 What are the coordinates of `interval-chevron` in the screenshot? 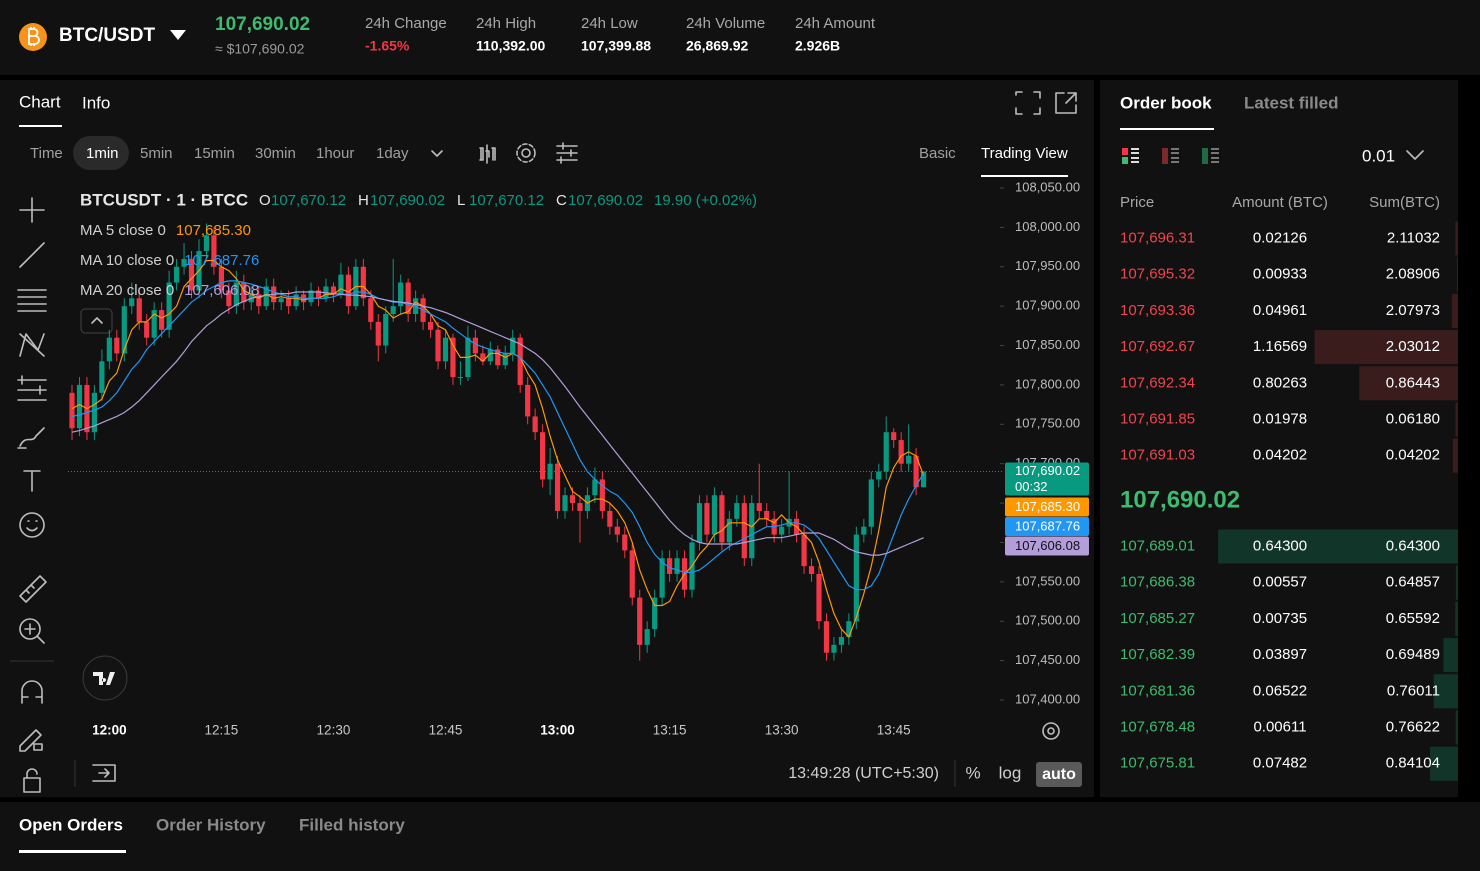 It's located at (437, 153).